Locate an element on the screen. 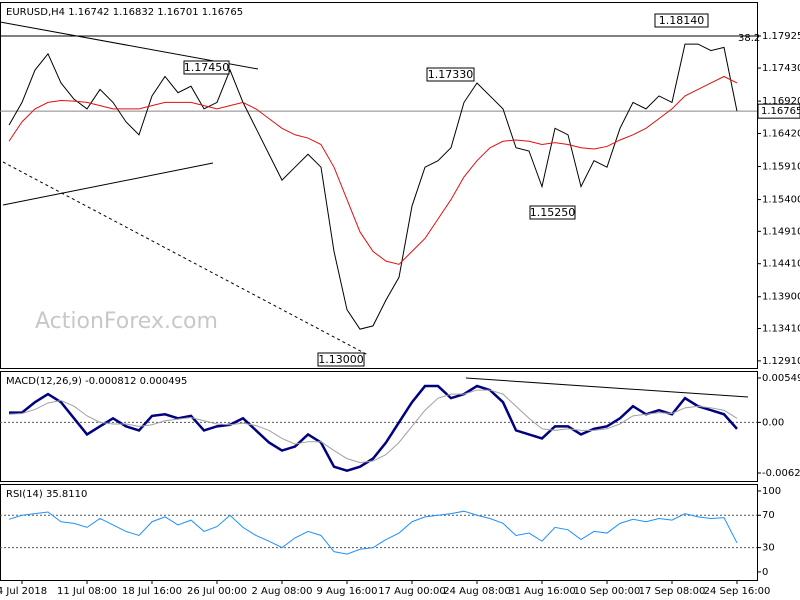 The image size is (800, 600). x-tick-label: 26 Jul 00:00 is located at coordinates (217, 591).